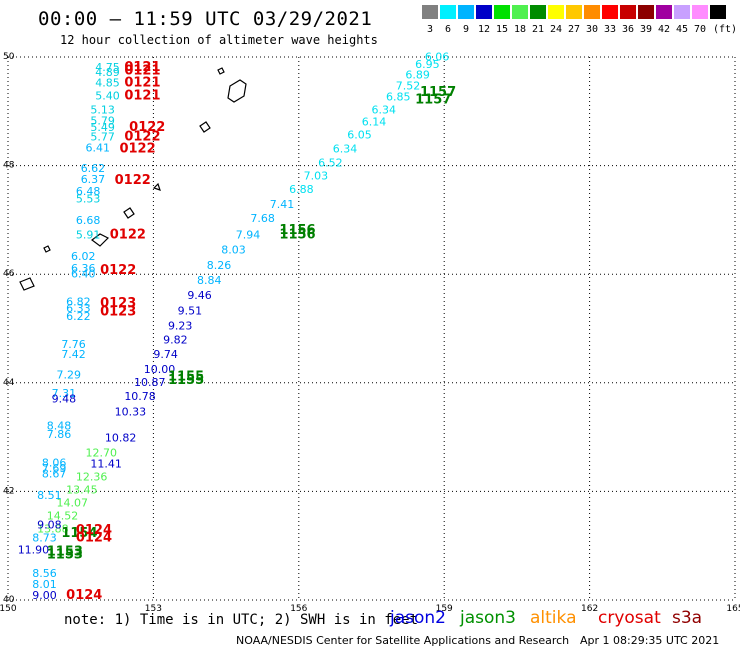 This screenshot has height=650, width=740. What do you see at coordinates (592, 29) in the screenshot?
I see `color-scale-label: 30` at bounding box center [592, 29].